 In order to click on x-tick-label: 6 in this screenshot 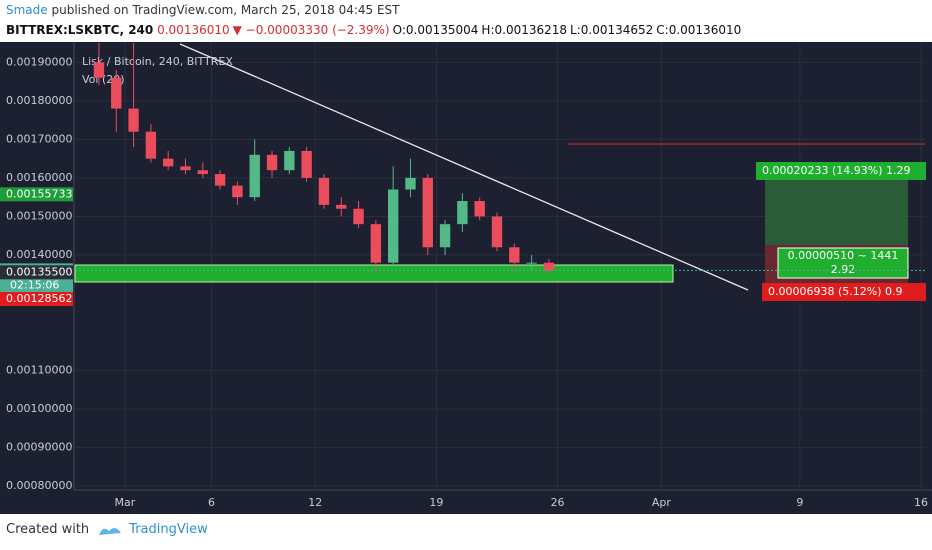, I will do `click(211, 502)`.